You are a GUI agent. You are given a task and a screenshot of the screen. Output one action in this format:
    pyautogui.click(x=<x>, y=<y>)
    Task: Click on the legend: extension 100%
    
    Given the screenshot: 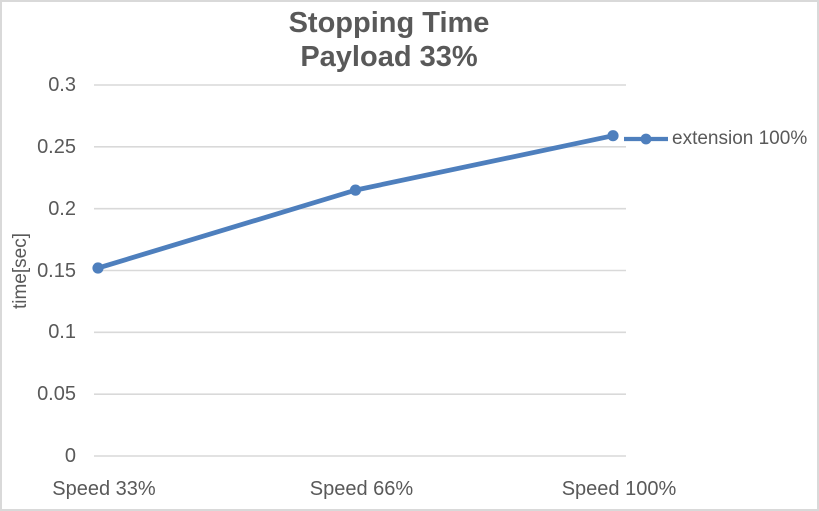 What is the action you would take?
    pyautogui.click(x=715, y=139)
    